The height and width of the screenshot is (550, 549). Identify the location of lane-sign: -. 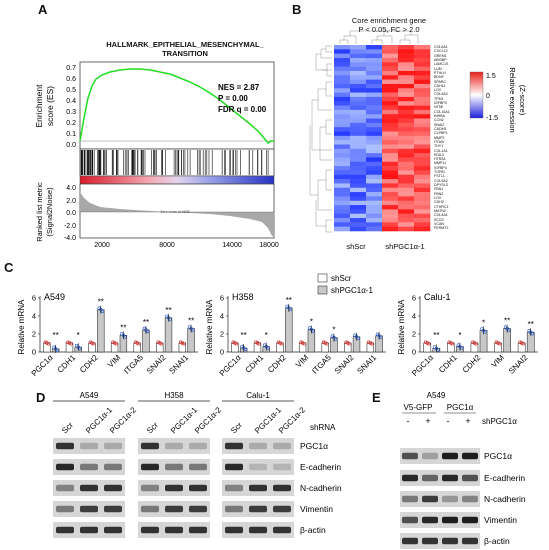
(448, 421).